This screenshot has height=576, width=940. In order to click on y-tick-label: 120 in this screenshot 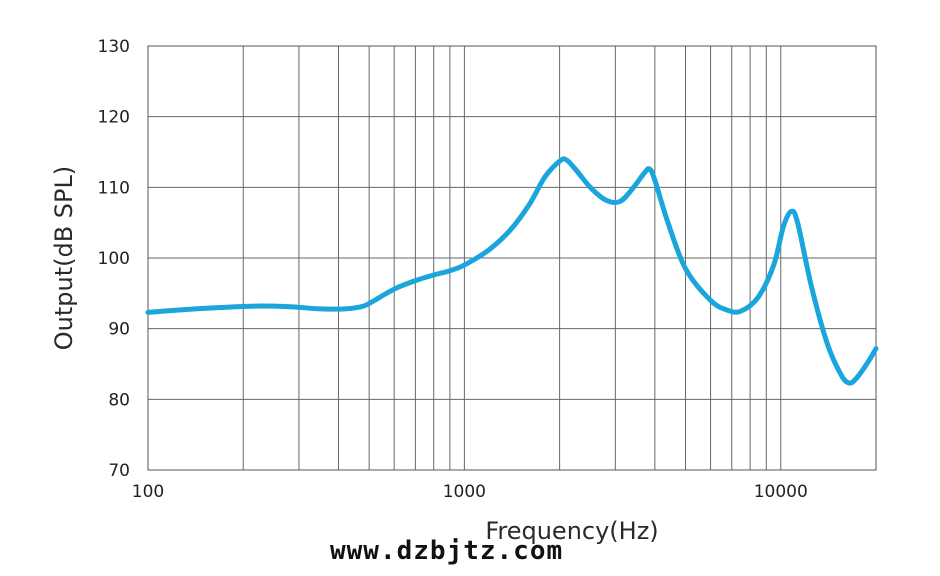, I will do `click(114, 118)`.